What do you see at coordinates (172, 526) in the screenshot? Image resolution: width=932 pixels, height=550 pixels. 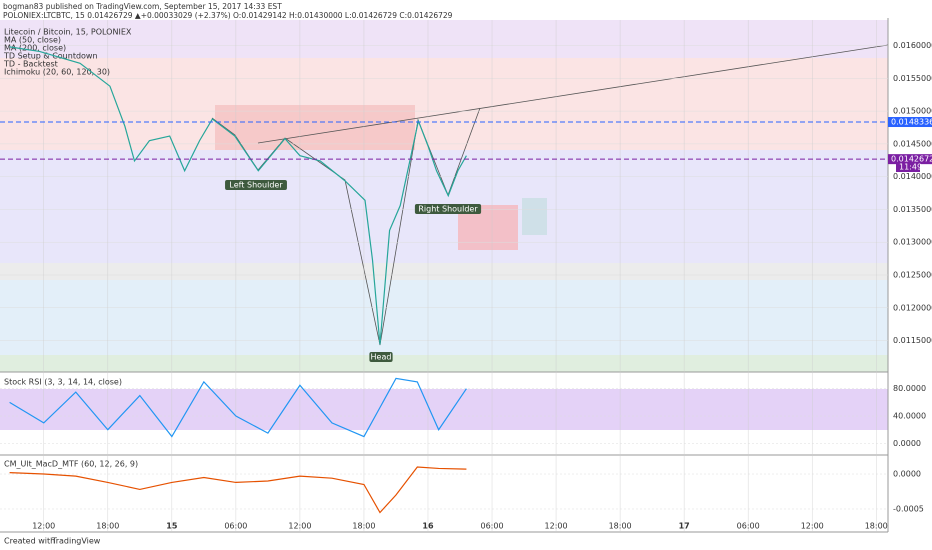 I see `x-tick-label: 15` at bounding box center [172, 526].